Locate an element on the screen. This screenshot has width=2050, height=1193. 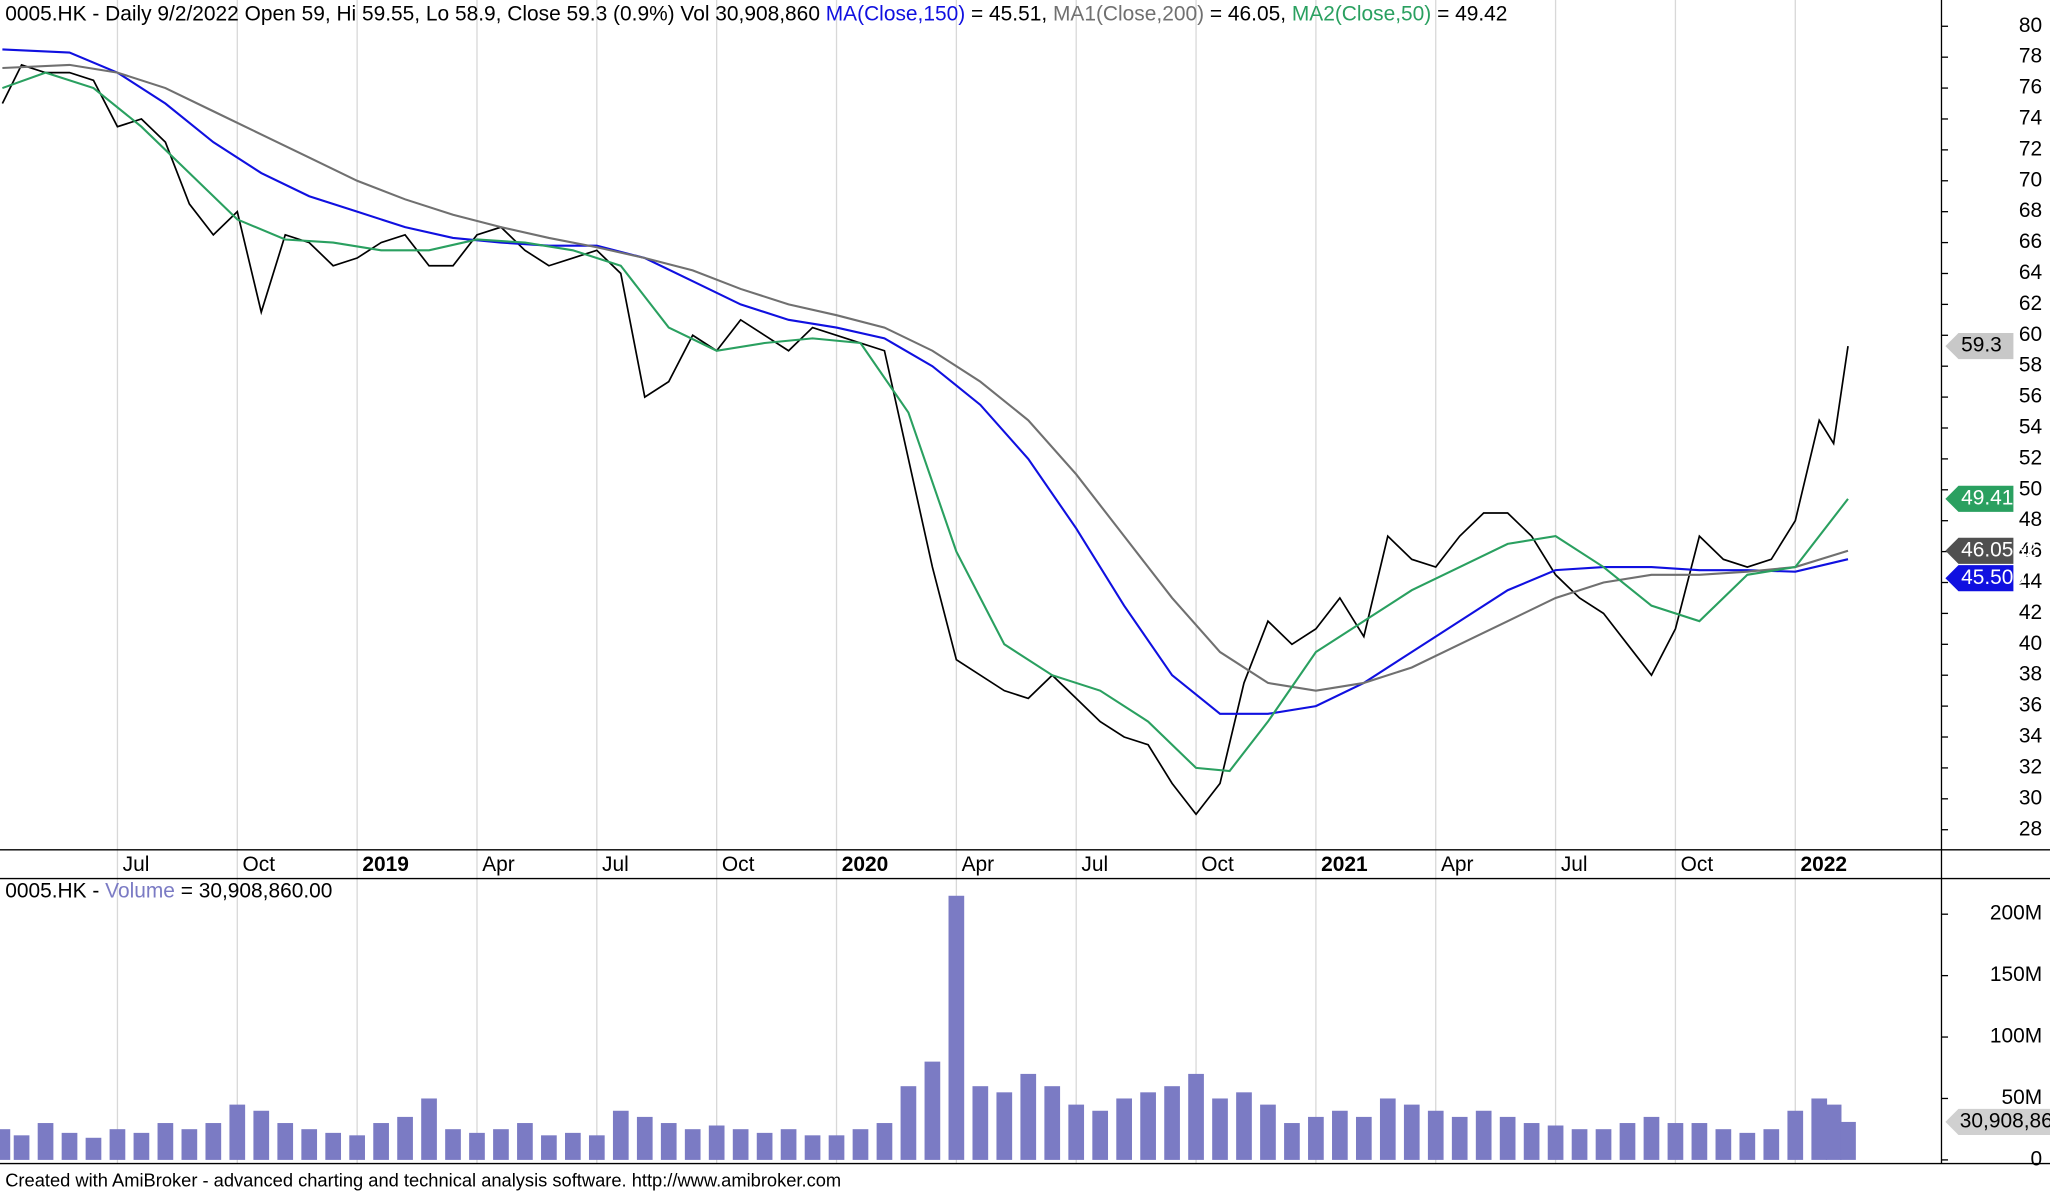
x-tick-label: 2021 is located at coordinates (1344, 864).